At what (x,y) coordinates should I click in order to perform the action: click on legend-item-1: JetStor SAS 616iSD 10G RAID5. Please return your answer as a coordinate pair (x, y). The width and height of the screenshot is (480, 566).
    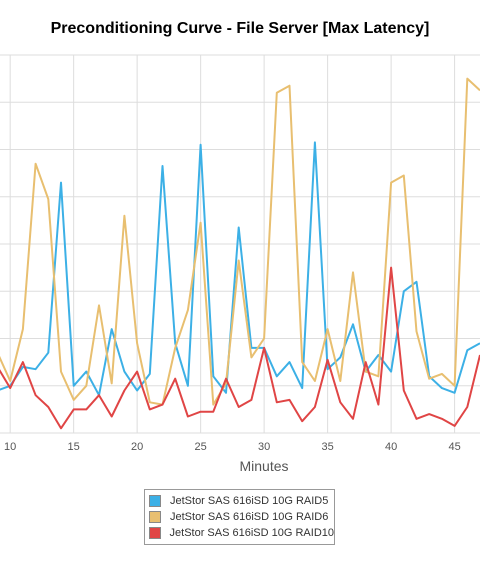
    Looking at the image, I should click on (239, 501).